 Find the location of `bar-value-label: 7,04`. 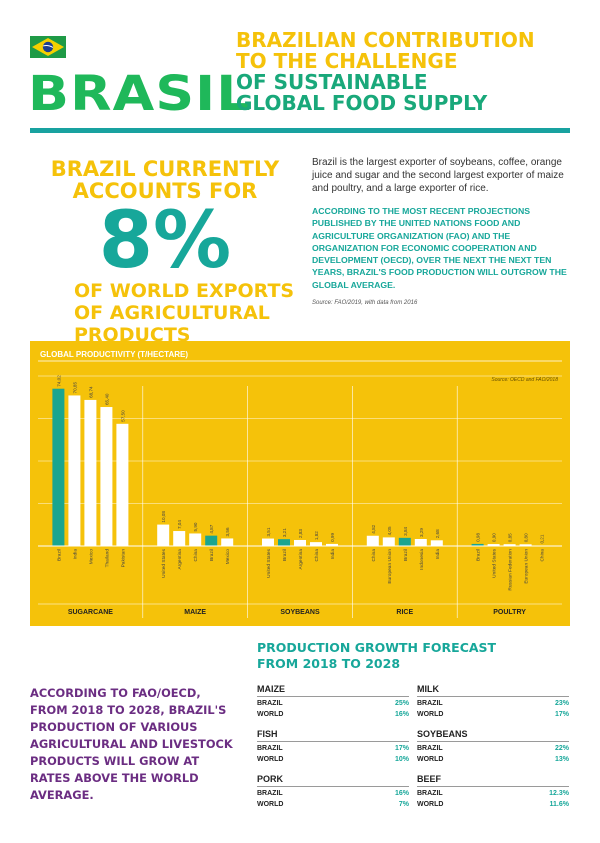

bar-value-label: 7,04 is located at coordinates (179, 524).